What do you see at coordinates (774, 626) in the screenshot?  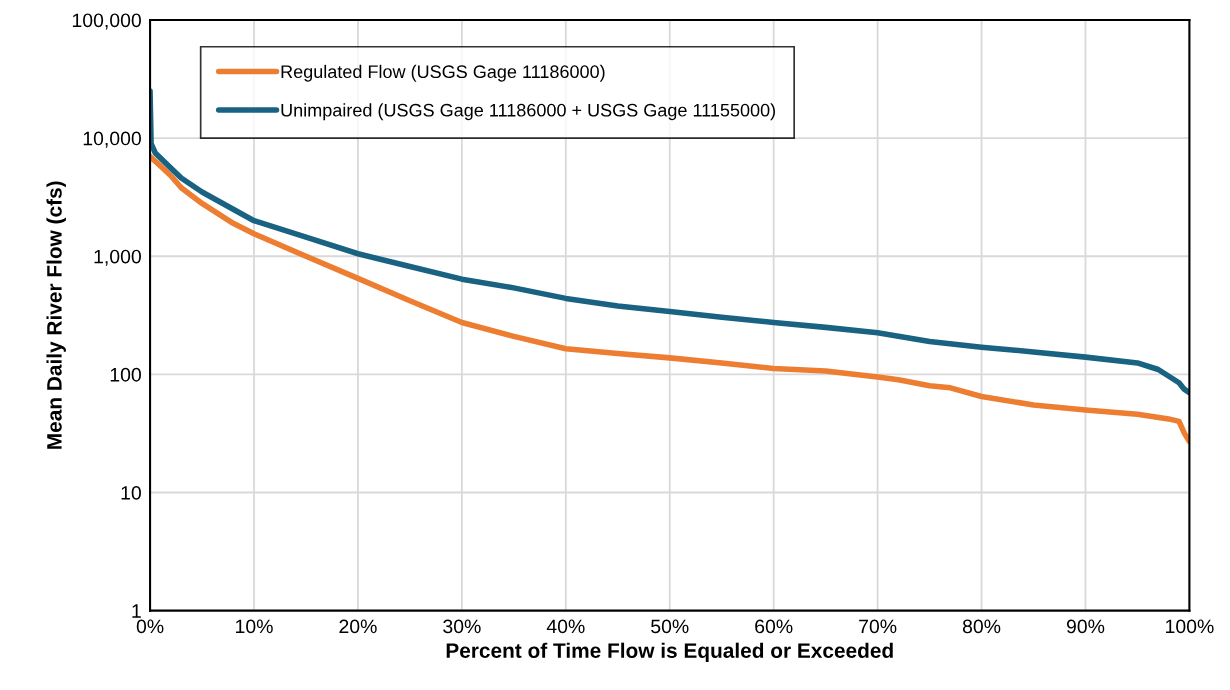 I see `x-tick-label: 60%` at bounding box center [774, 626].